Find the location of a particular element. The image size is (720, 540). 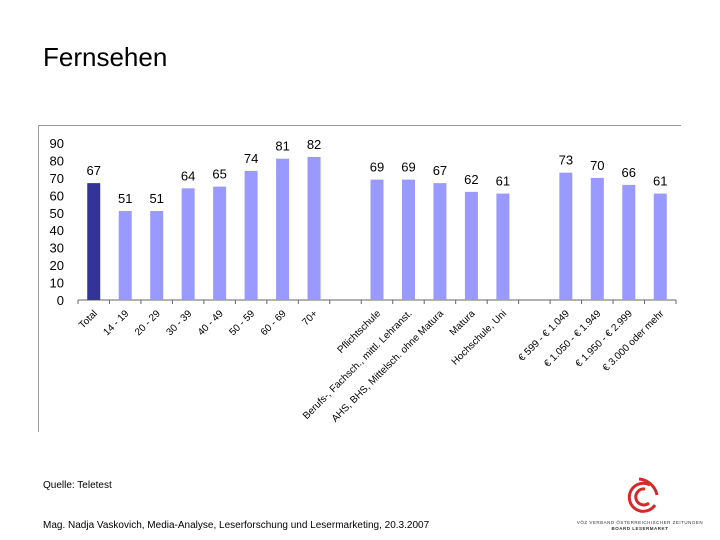

logo-icon is located at coordinates (643, 495).